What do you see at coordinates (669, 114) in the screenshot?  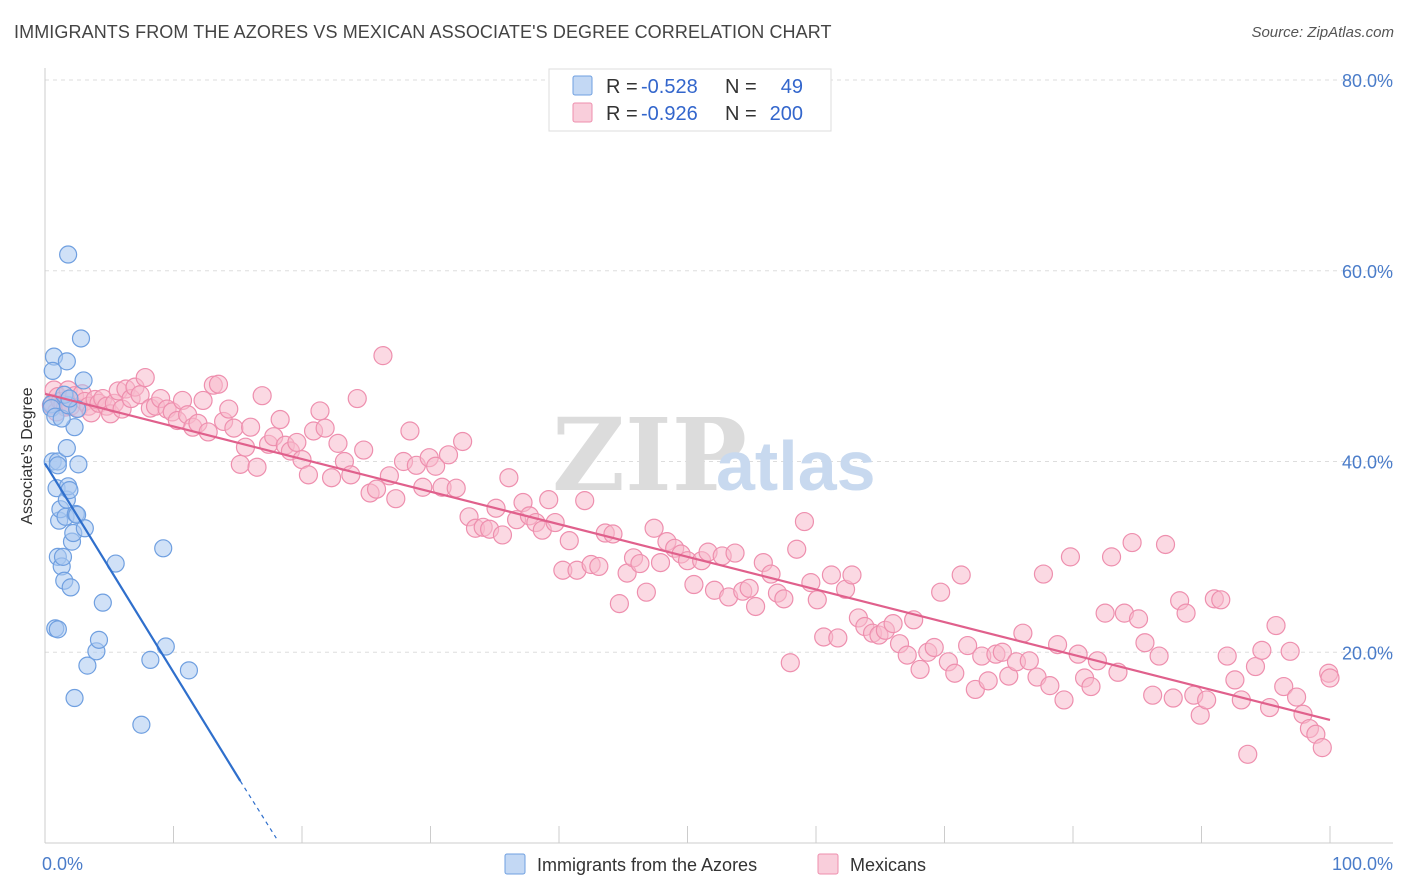 I see `legend-r-value-mexicans: -0.926` at bounding box center [669, 114].